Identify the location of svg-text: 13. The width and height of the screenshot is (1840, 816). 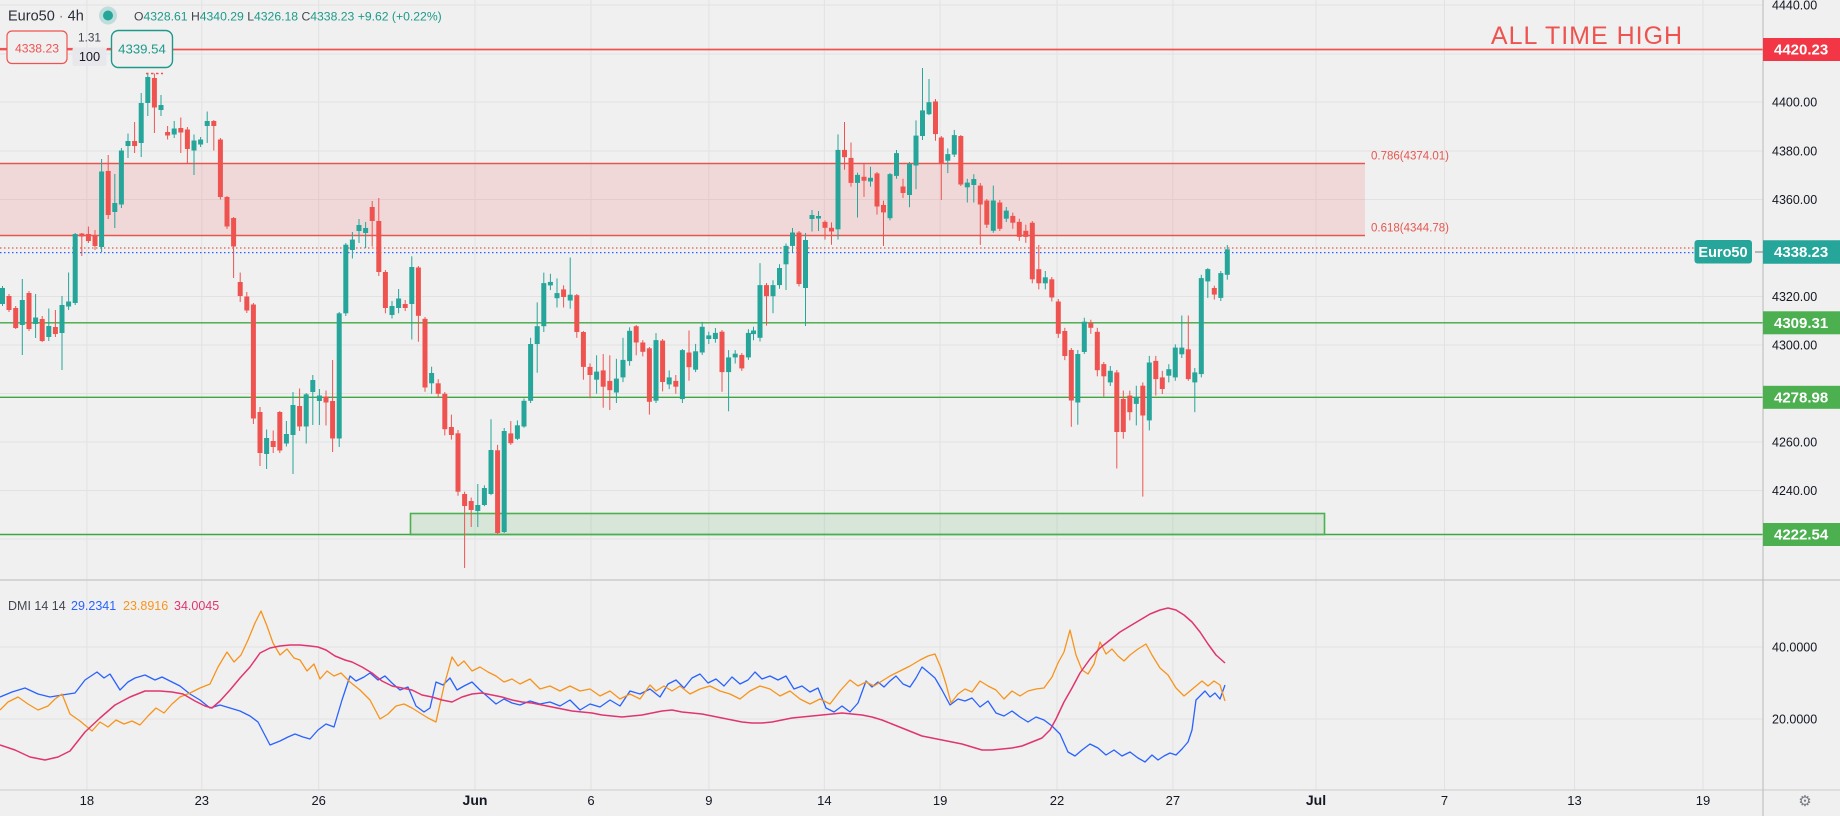
(1574, 800).